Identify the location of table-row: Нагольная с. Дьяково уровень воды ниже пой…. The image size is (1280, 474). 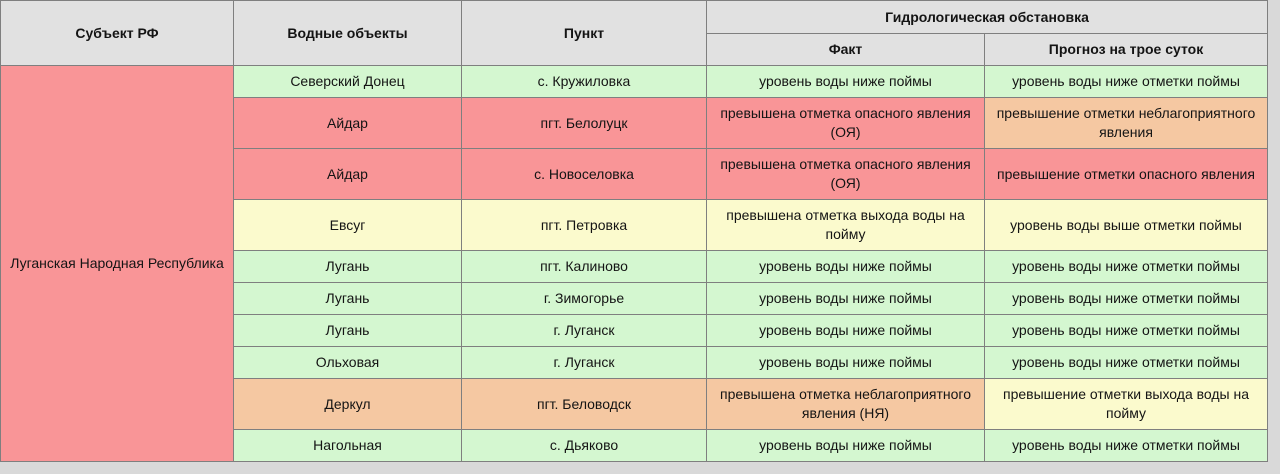
(635, 445).